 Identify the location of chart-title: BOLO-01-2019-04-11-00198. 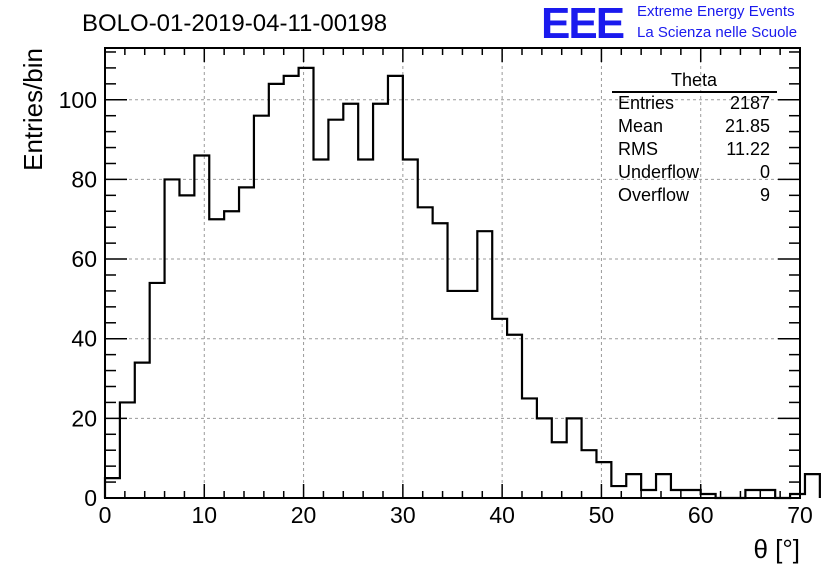
(235, 23).